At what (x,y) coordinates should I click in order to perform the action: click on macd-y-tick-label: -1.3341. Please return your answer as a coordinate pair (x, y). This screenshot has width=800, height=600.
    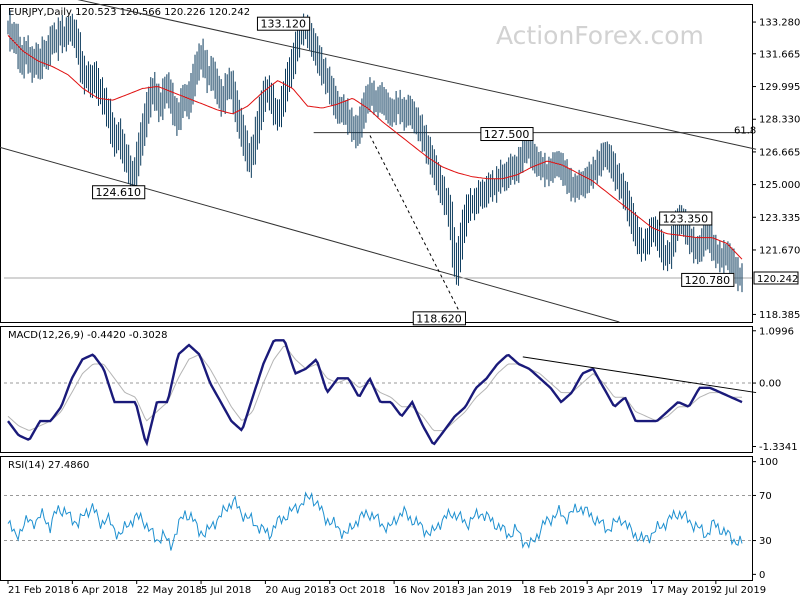
    Looking at the image, I should click on (778, 447).